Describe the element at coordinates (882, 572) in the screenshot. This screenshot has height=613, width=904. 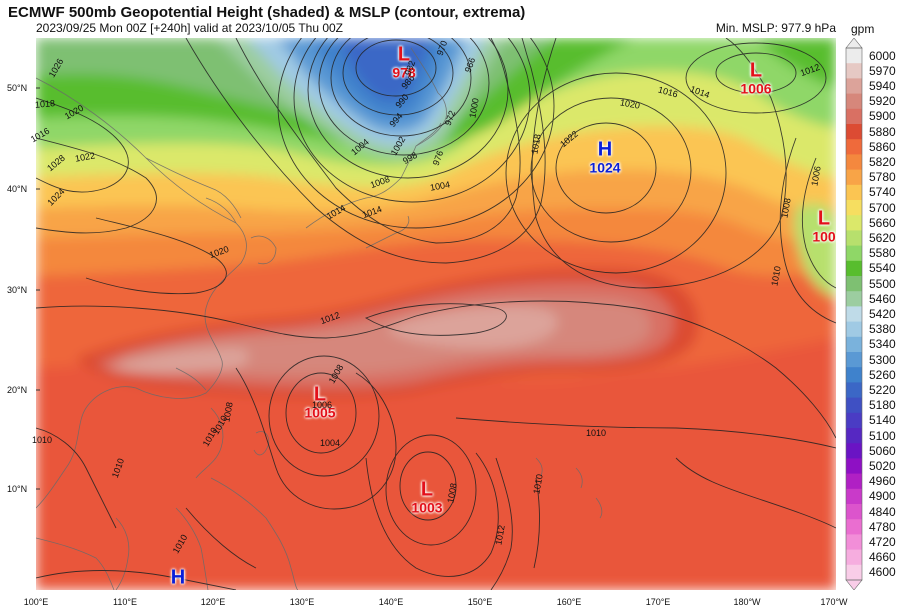
I see `colorbar-level-label: 4600` at that location.